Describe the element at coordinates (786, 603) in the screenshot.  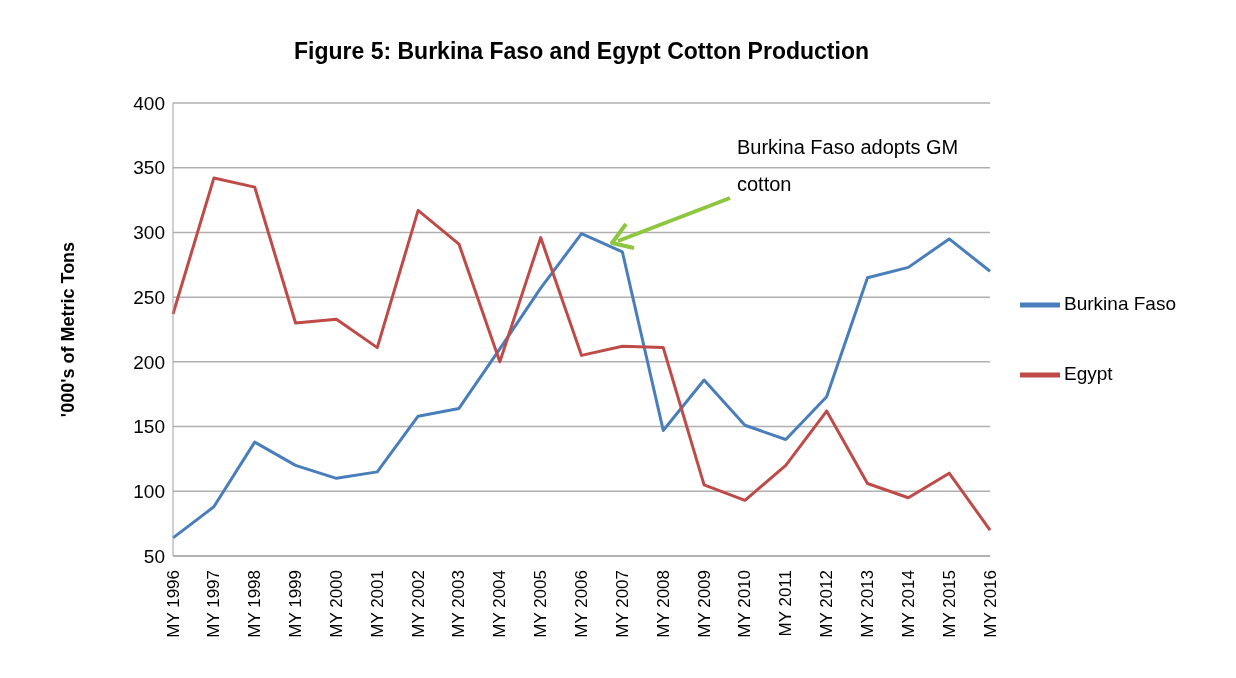
I see `x-tick-label: MY 2011` at that location.